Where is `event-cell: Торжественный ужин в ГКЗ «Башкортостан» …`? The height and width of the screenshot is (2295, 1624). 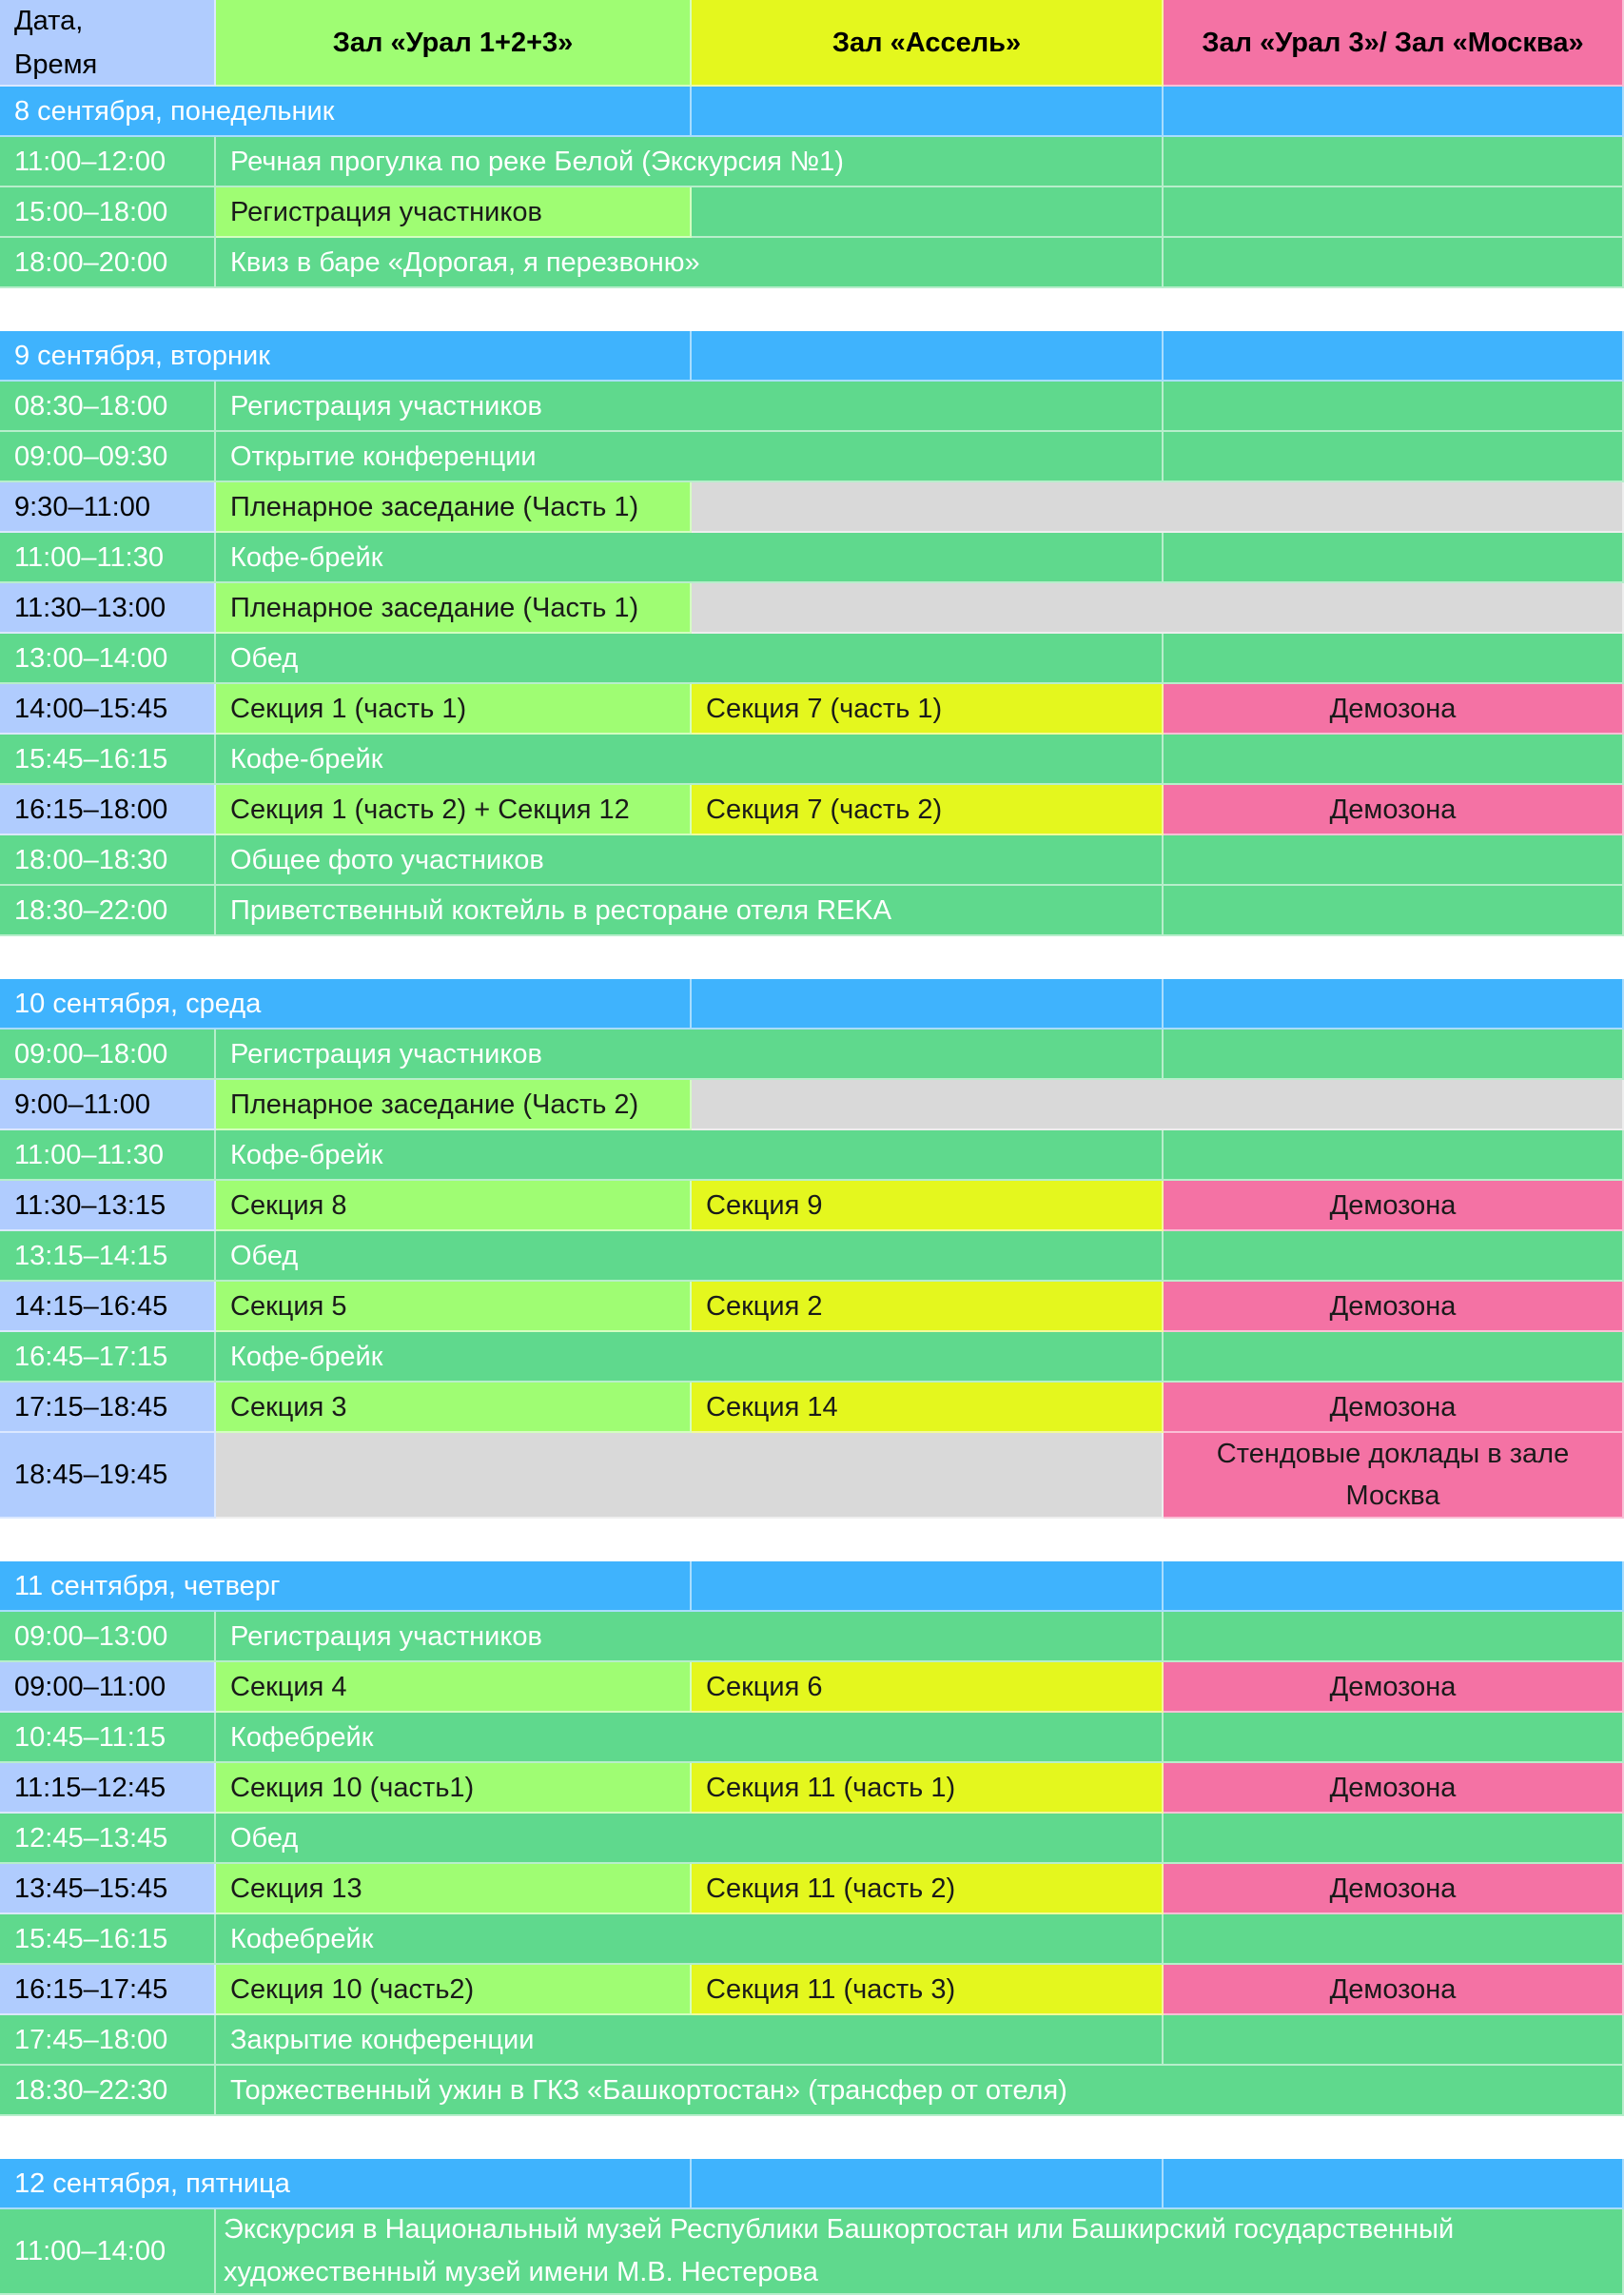 event-cell: Торжественный ужин в ГКЗ «Башкортостан» … is located at coordinates (920, 2091).